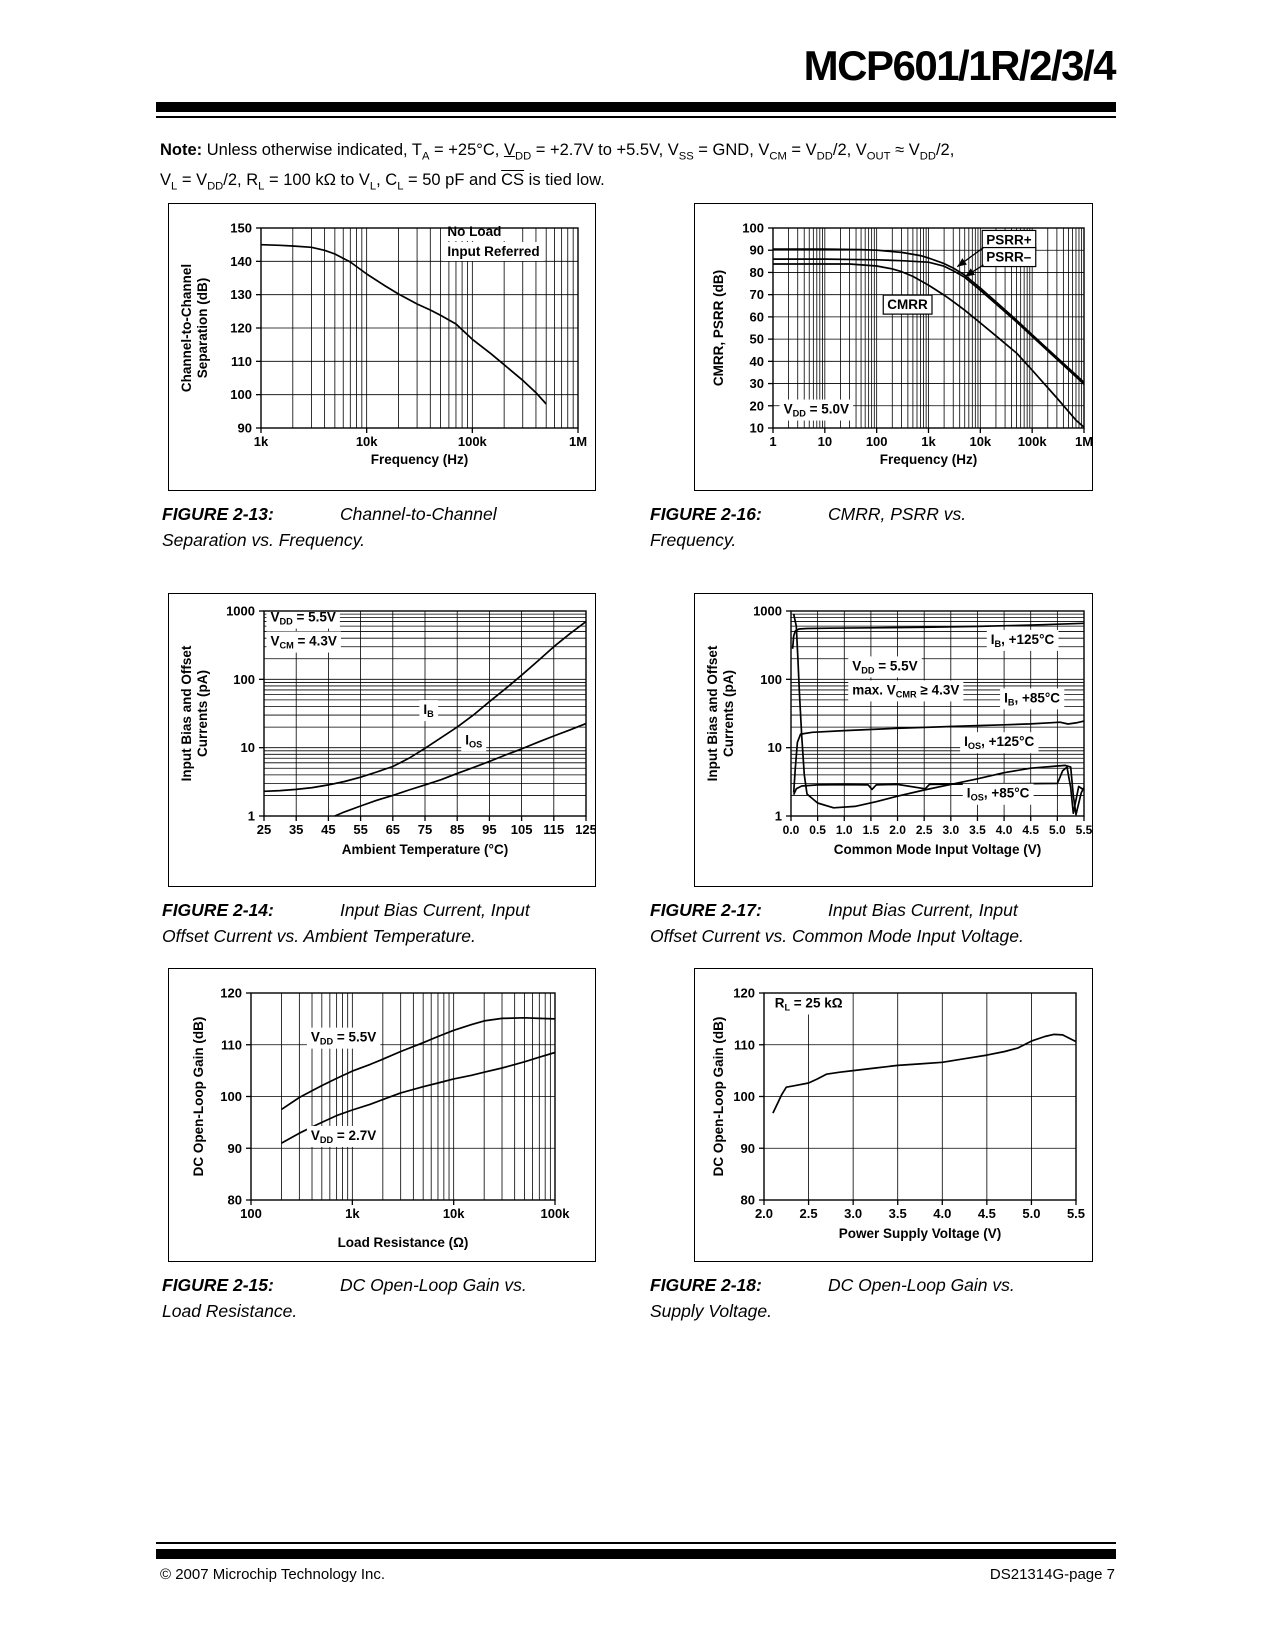 This screenshot has width=1275, height=1650. What do you see at coordinates (578, 441) in the screenshot?
I see `svg-text: 1M` at bounding box center [578, 441].